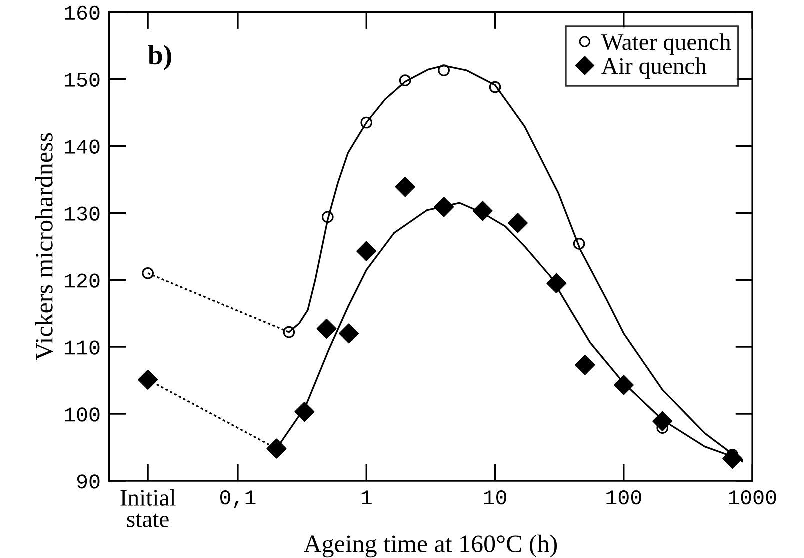  I want to click on annotation: b), so click(160, 57).